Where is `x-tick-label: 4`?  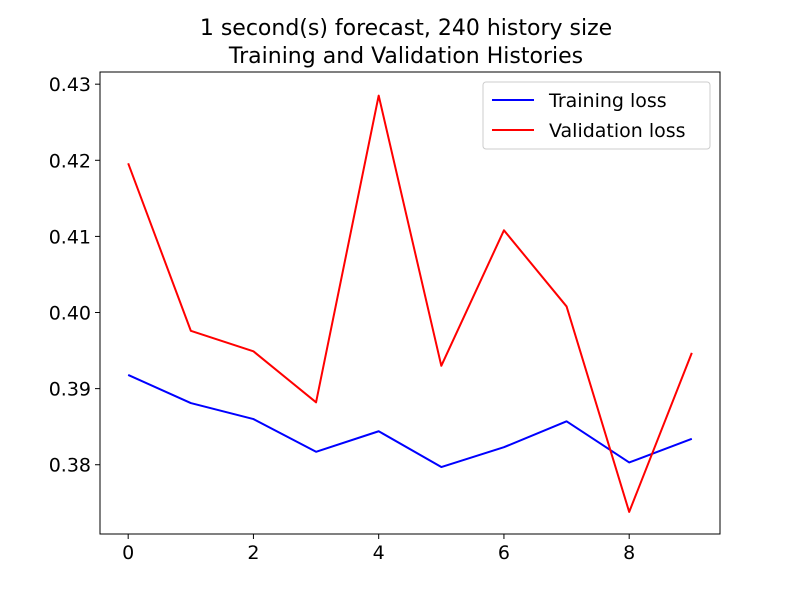
x-tick-label: 4 is located at coordinates (379, 553).